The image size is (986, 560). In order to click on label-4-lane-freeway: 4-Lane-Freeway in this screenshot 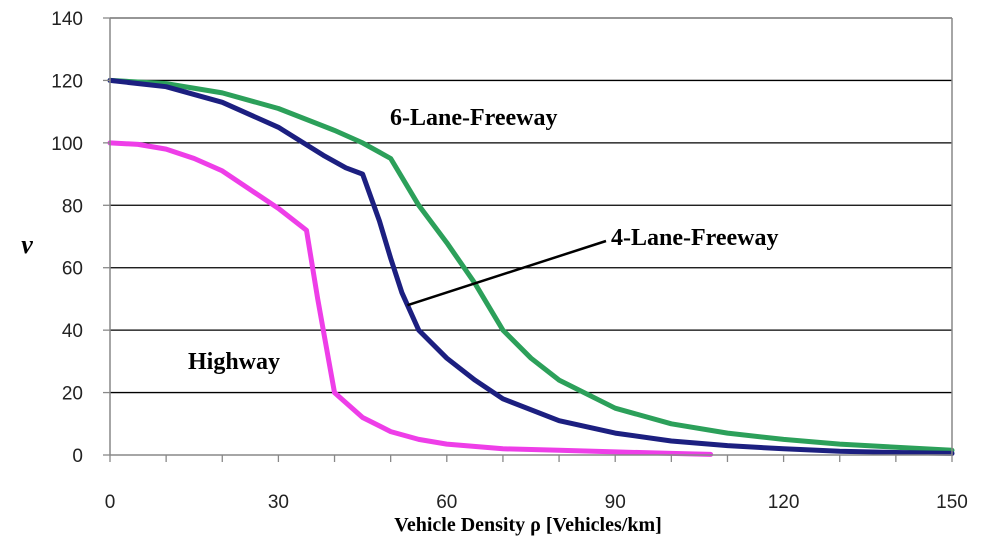, I will do `click(695, 238)`.